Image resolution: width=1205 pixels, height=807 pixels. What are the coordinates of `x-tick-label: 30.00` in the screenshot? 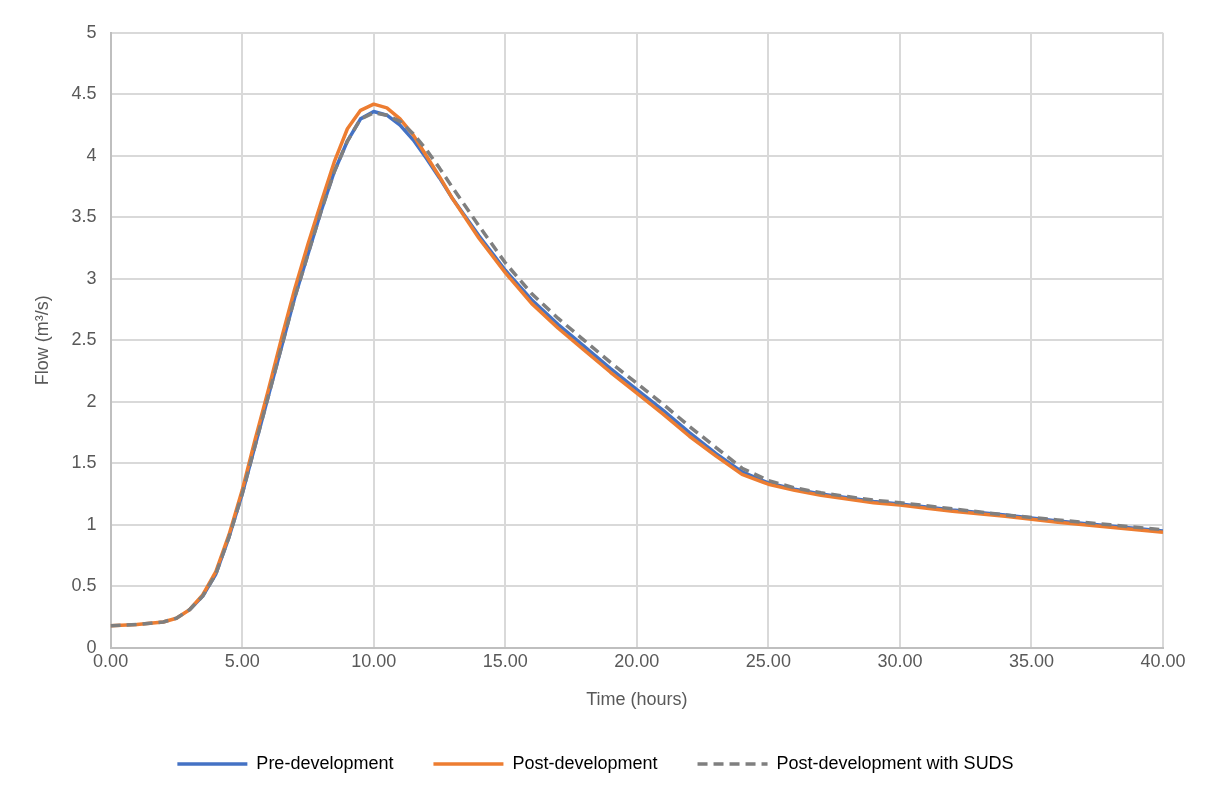 It's located at (900, 660).